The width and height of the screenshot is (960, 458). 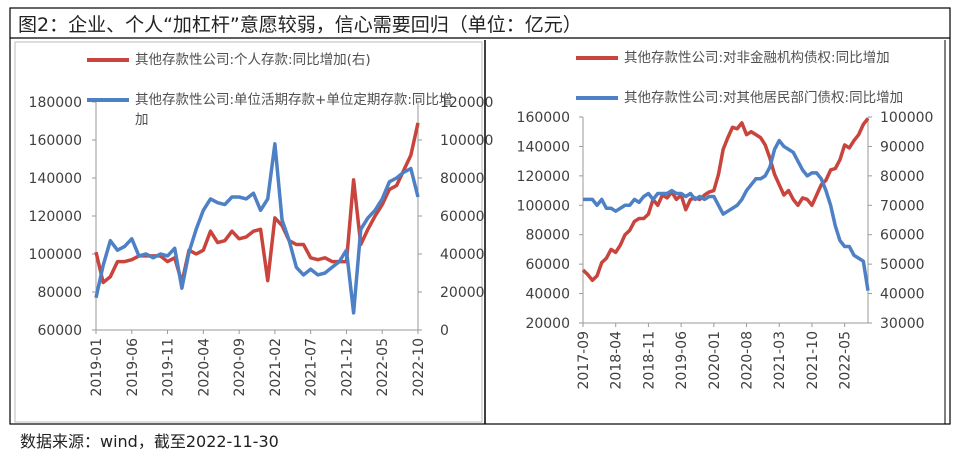 What do you see at coordinates (813, 360) in the screenshot?
I see `x-tick-label: 2021-10` at bounding box center [813, 360].